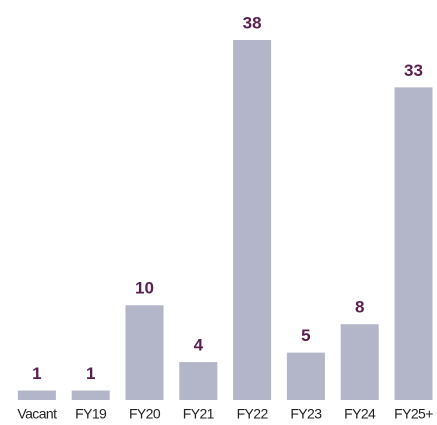  I want to click on value-label: 10, so click(144, 288).